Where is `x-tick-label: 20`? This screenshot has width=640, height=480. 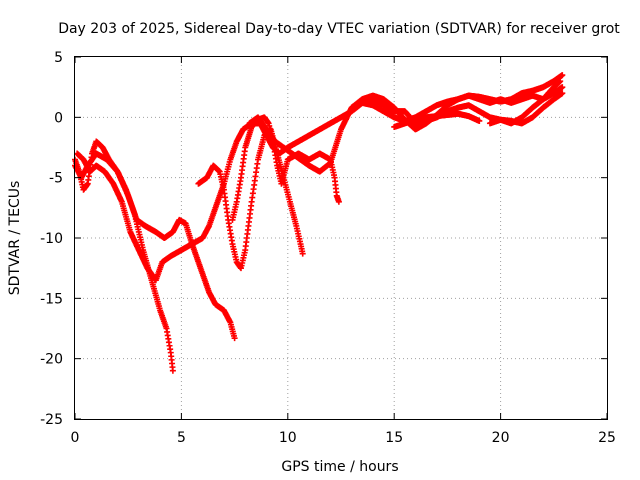 x-tick-label: 20 is located at coordinates (501, 438).